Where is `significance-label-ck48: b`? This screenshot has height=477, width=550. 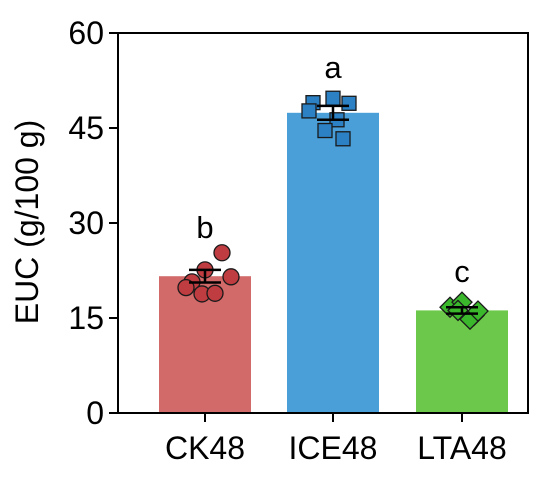
significance-label-ck48: b is located at coordinates (204, 227).